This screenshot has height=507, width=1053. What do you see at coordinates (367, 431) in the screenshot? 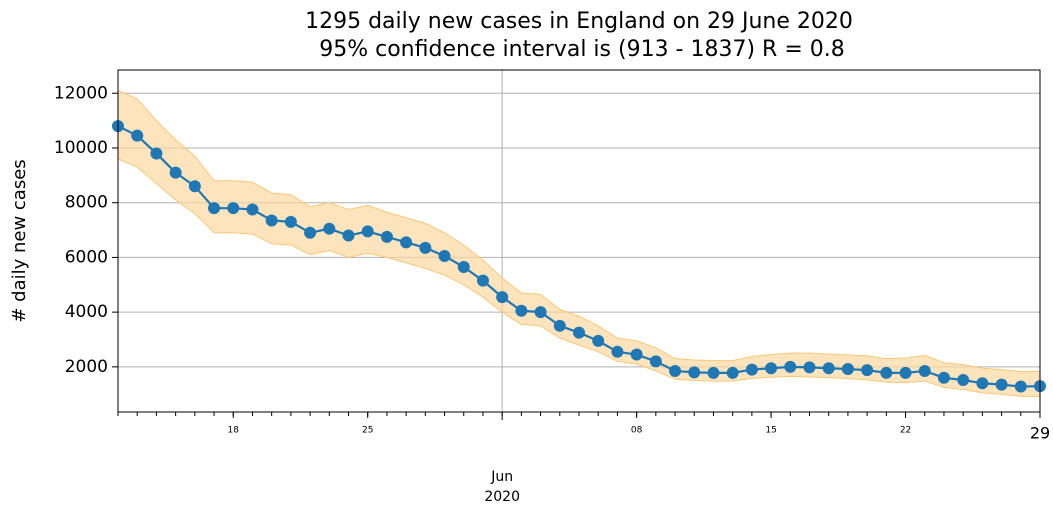
I see `x-tick-label: 25` at bounding box center [367, 431].